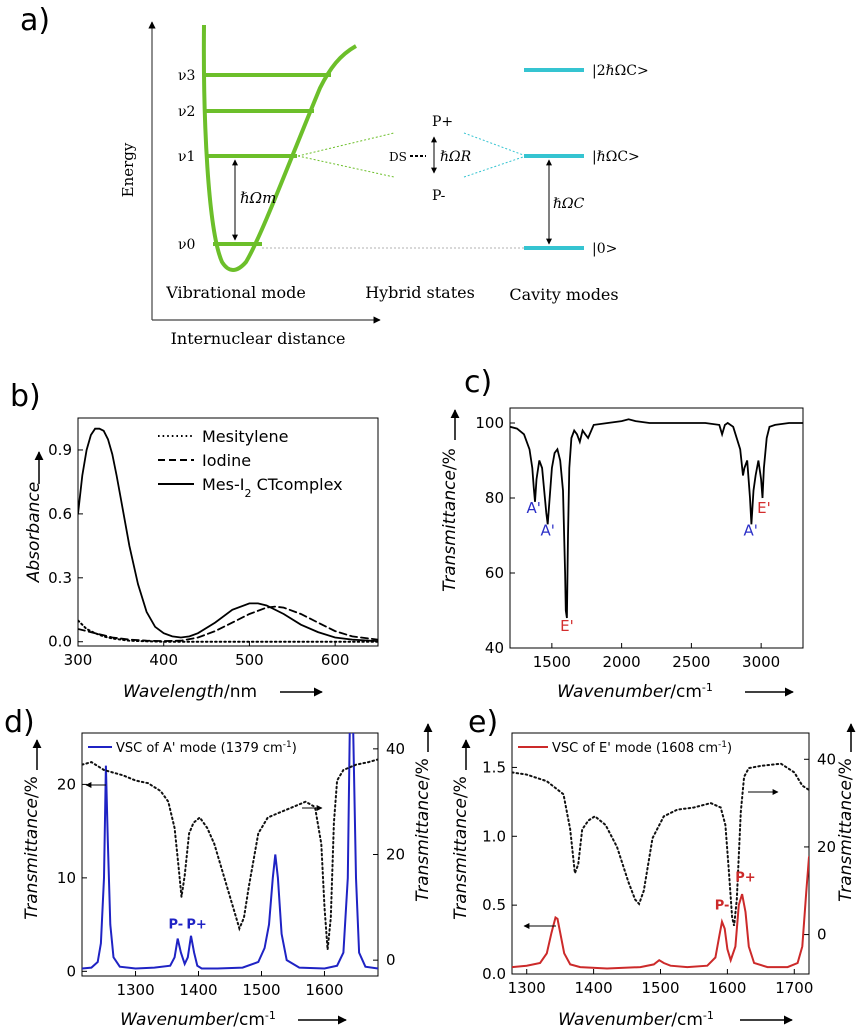 The width and height of the screenshot is (864, 1034). What do you see at coordinates (19, 722) in the screenshot?
I see `panel-d-label: d)` at bounding box center [19, 722].